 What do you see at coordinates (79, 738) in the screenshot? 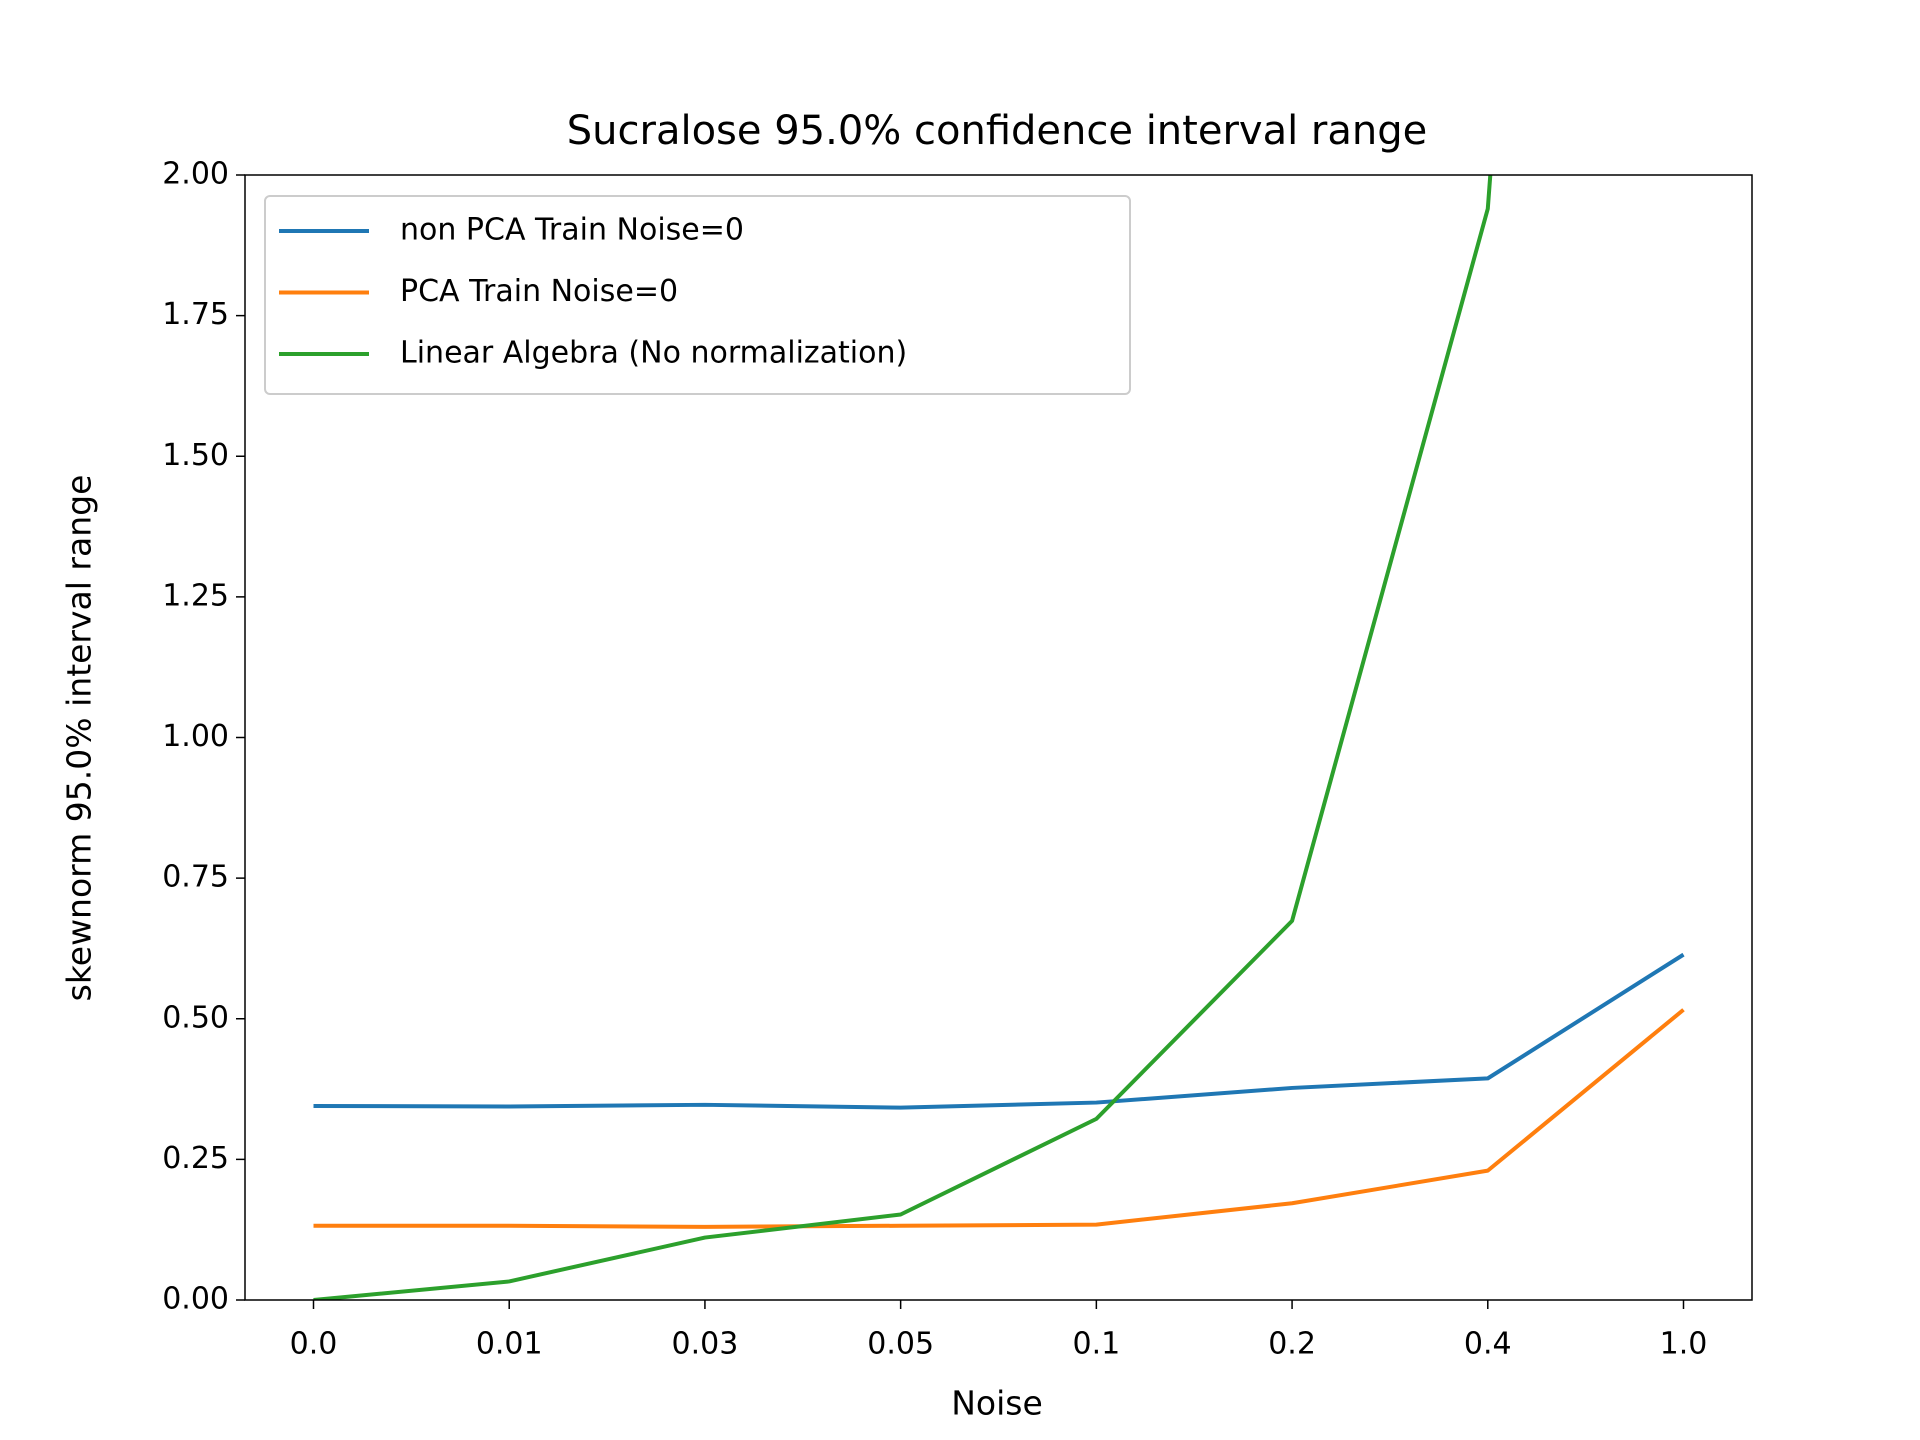
I see `y-axis-label: skewnorm 95.0% interval range` at bounding box center [79, 738].